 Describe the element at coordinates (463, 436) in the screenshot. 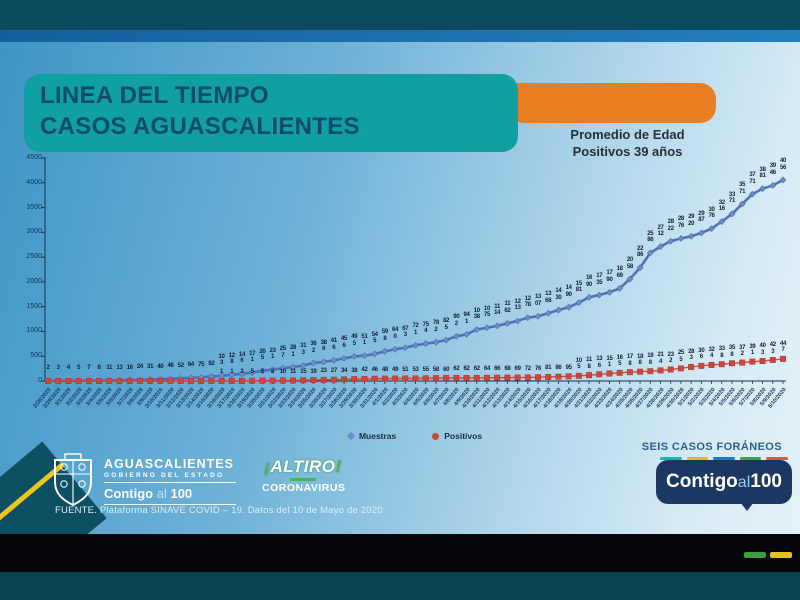

I see `legend-label-positivos: Positivos` at that location.